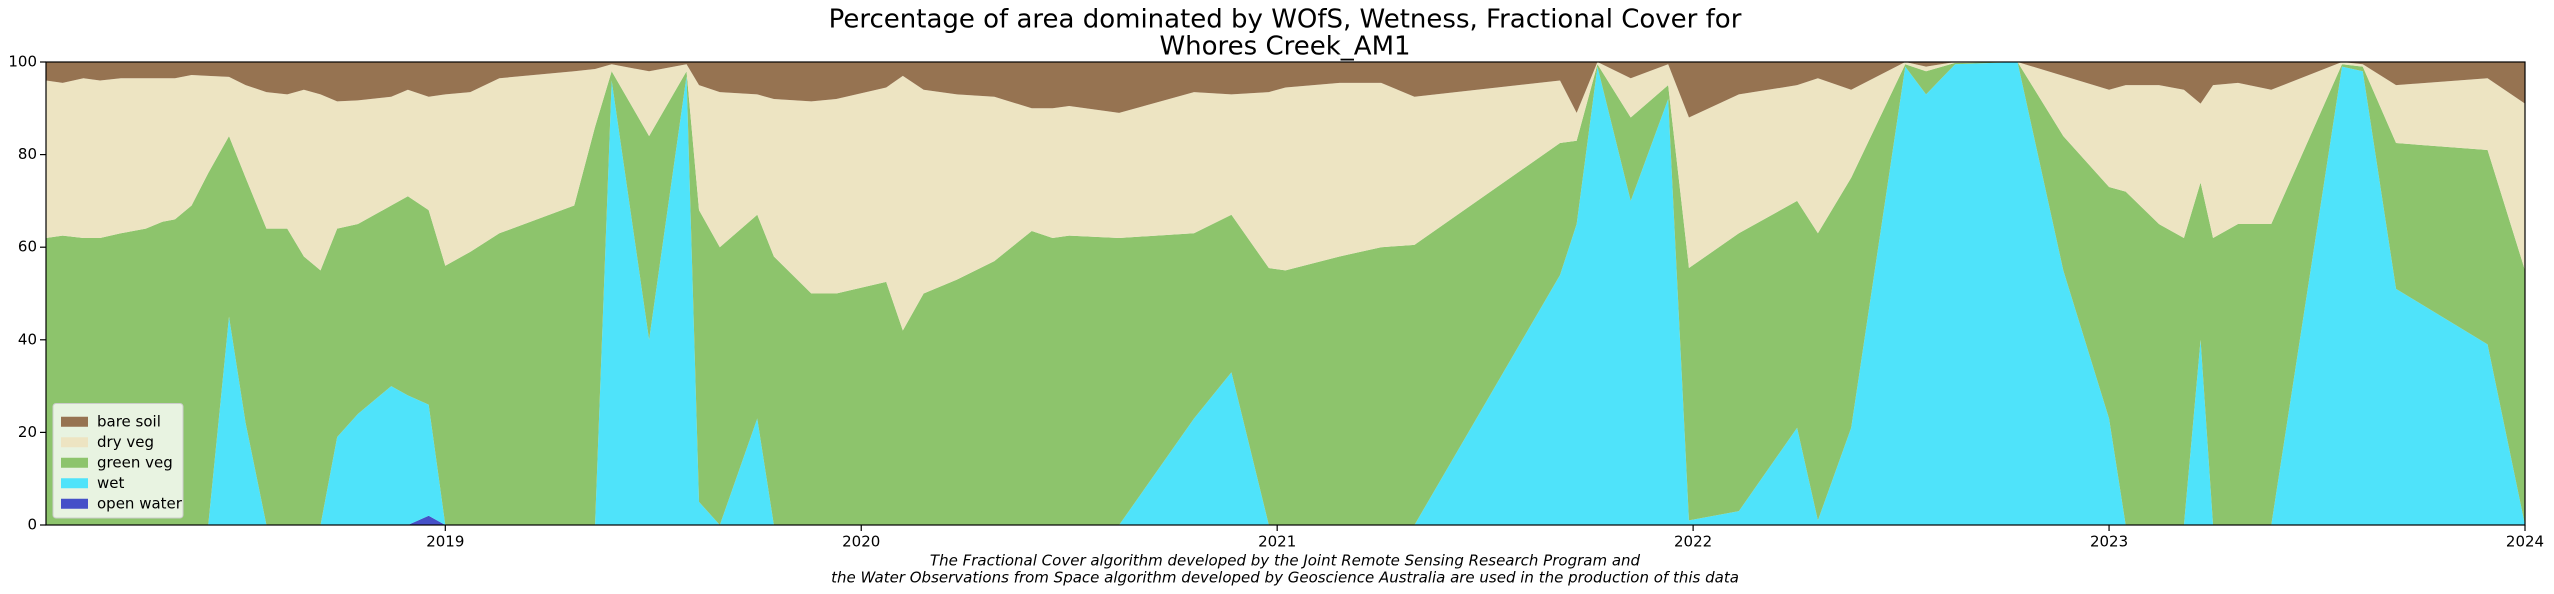  What do you see at coordinates (445, 542) in the screenshot?
I see `x-tick-label: 2019` at bounding box center [445, 542].